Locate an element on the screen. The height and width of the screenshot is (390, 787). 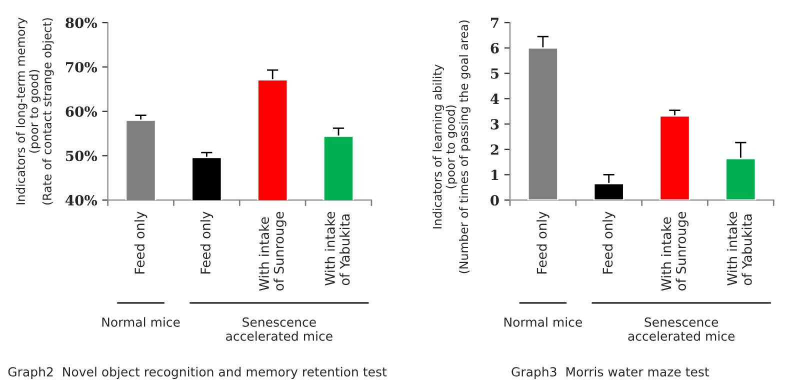
text: Graph3 Morris water maze test is located at coordinates (611, 372).